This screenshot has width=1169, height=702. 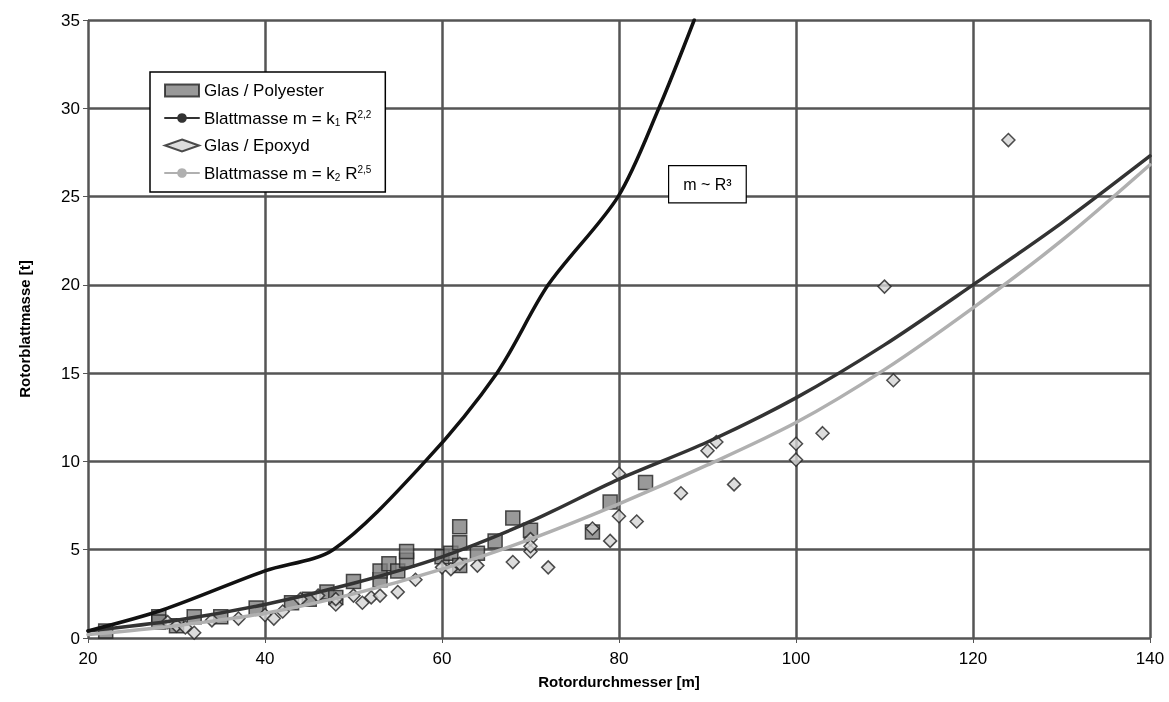 I want to click on y-tick-label: 25, so click(x=70, y=197).